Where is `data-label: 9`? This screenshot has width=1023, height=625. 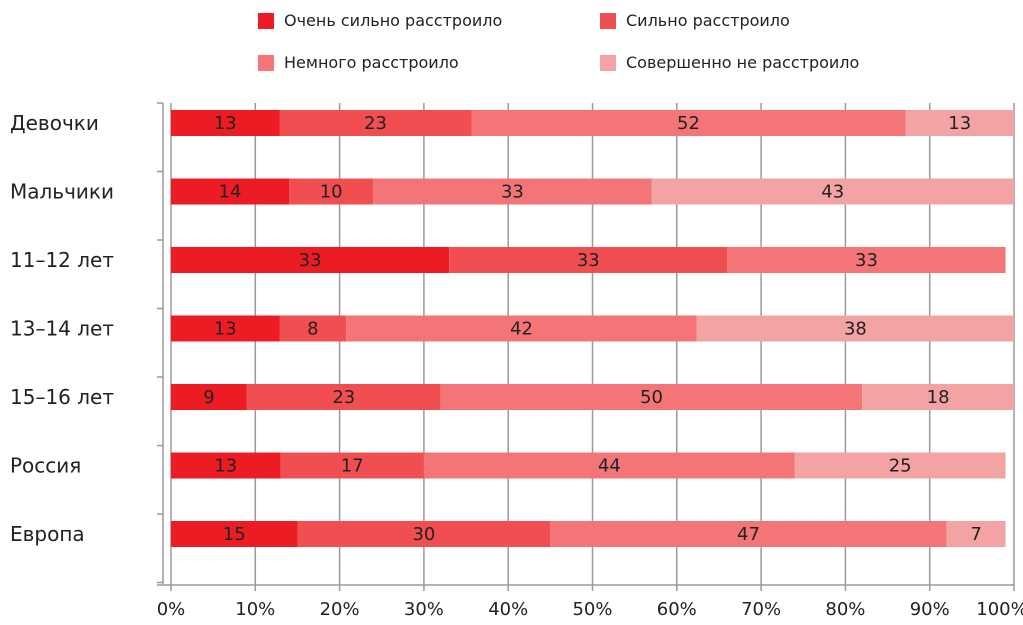 data-label: 9 is located at coordinates (208, 397).